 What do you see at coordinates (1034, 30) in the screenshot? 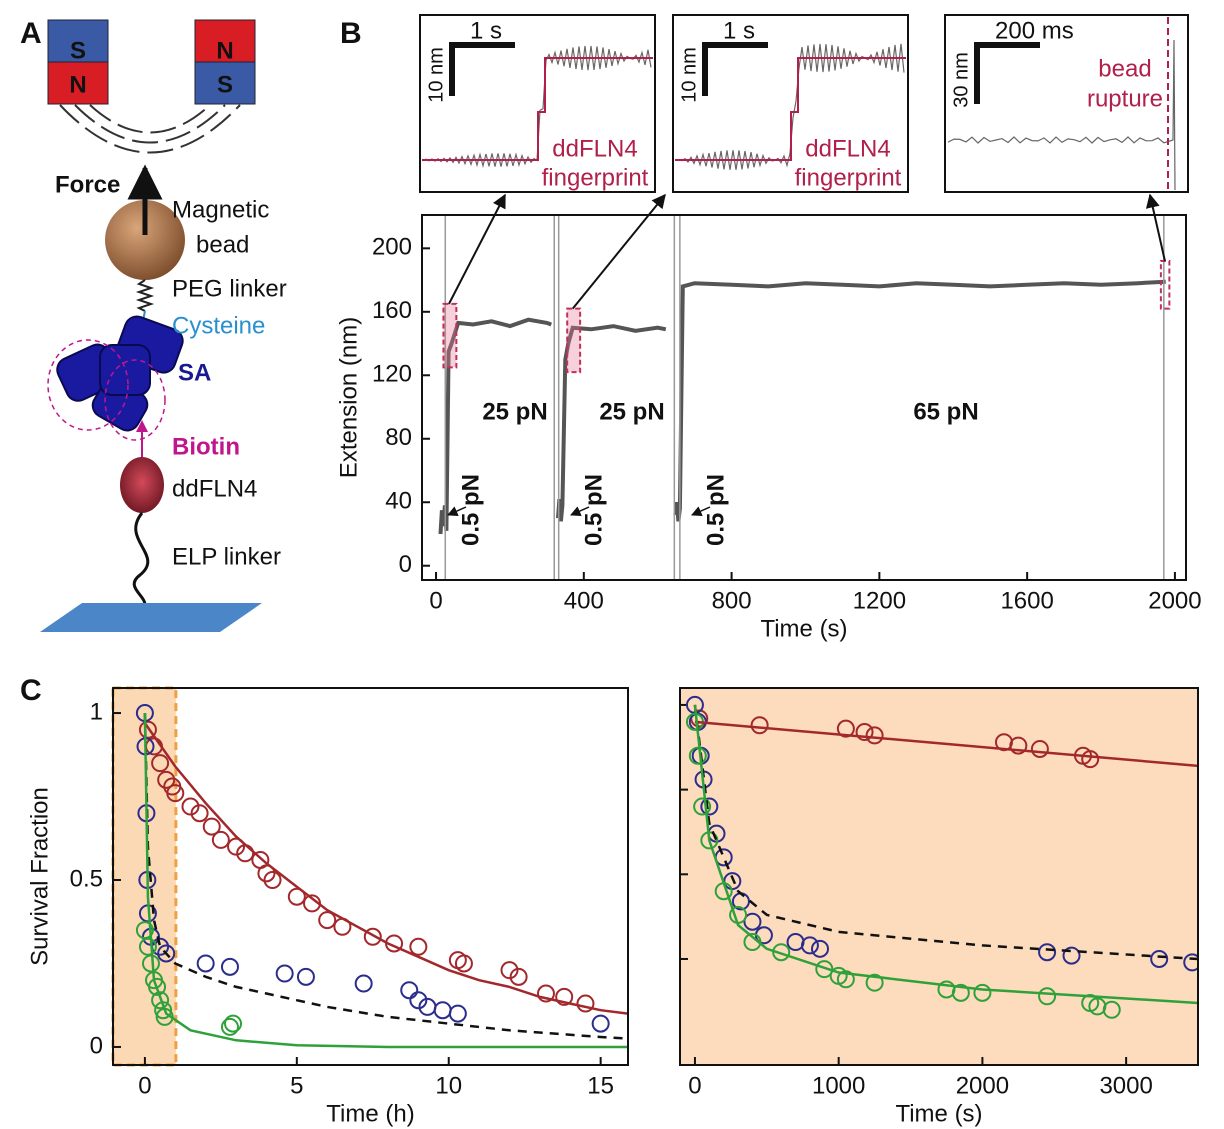
I see `time-scale-label: 200 ms` at bounding box center [1034, 30].